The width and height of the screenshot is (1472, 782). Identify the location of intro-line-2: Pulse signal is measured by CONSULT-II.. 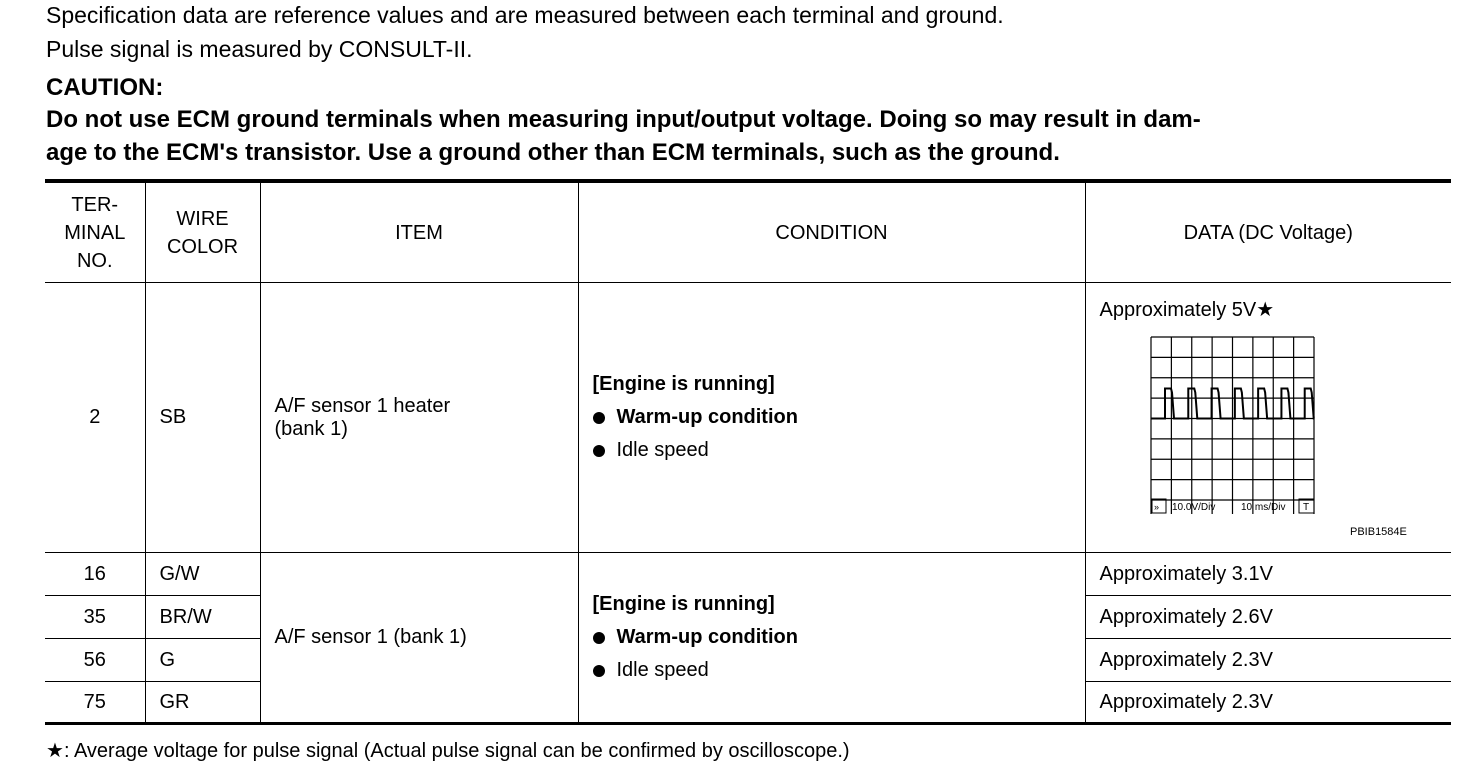
(259, 49).